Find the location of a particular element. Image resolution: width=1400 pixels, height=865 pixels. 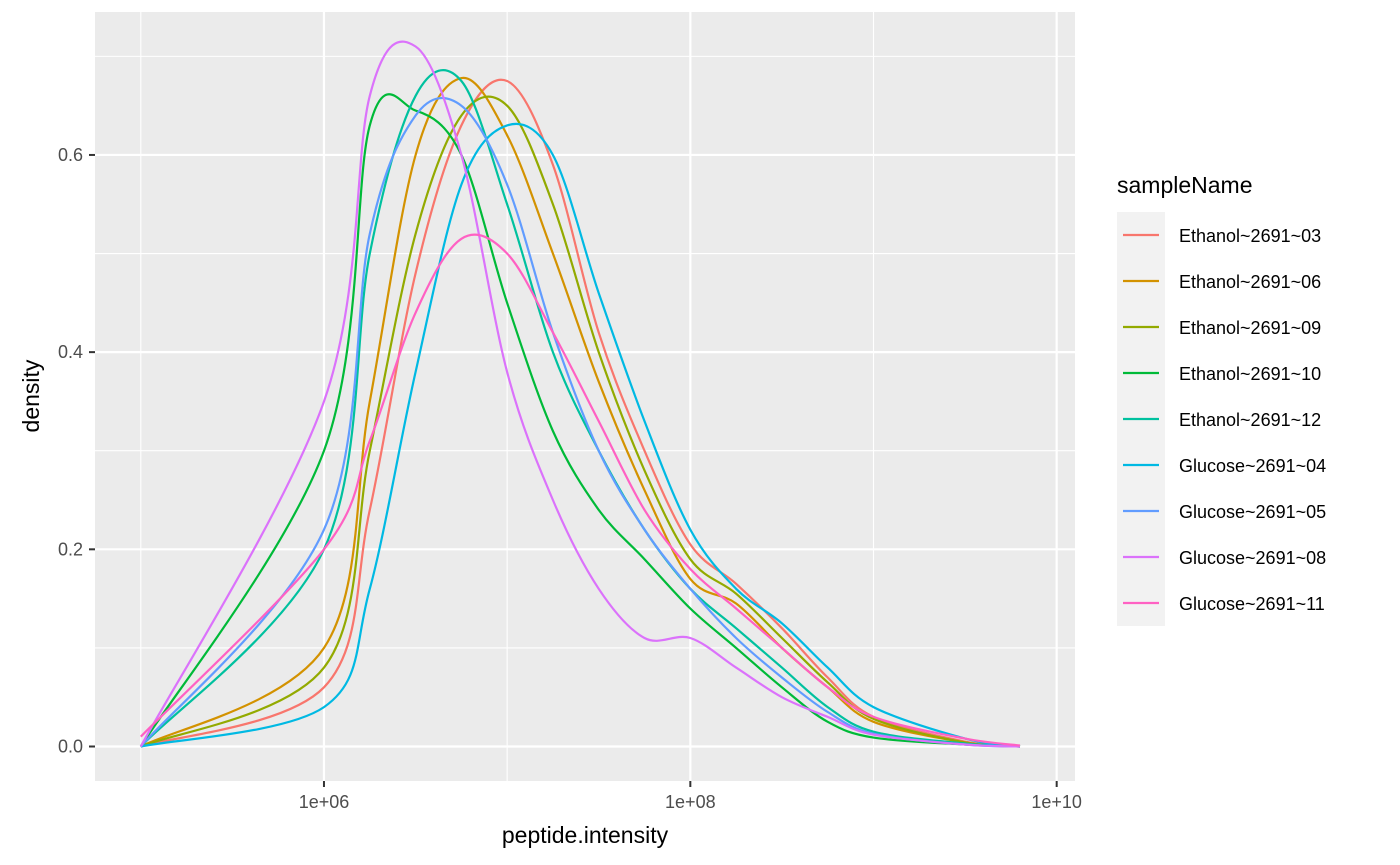

y-tick-label: 0.4 is located at coordinates (70, 352).